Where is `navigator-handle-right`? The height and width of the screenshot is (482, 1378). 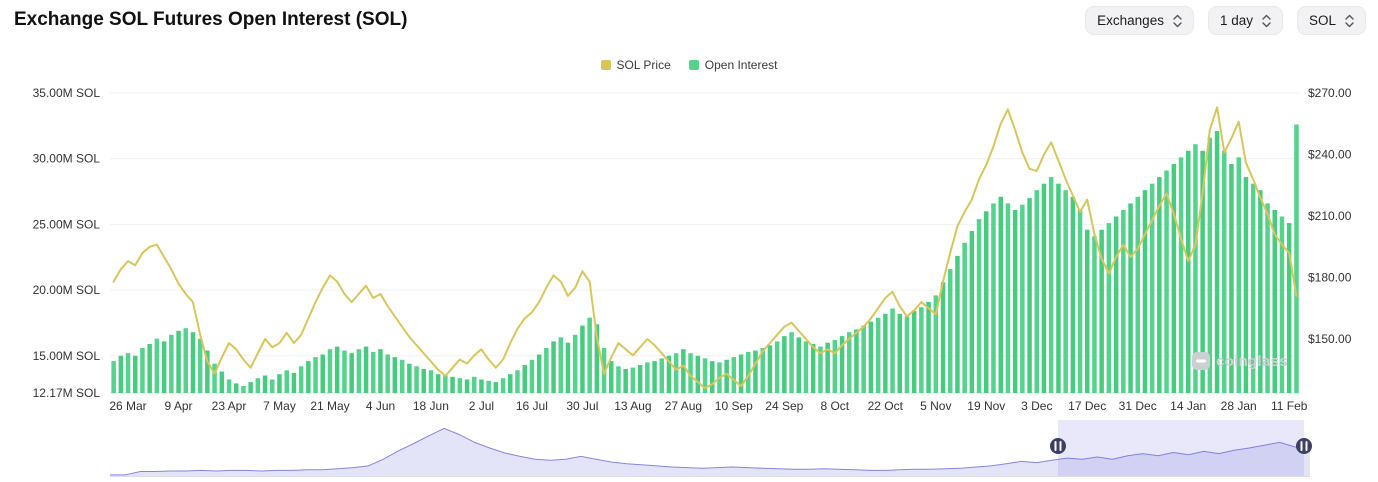
navigator-handle-right is located at coordinates (1304, 446).